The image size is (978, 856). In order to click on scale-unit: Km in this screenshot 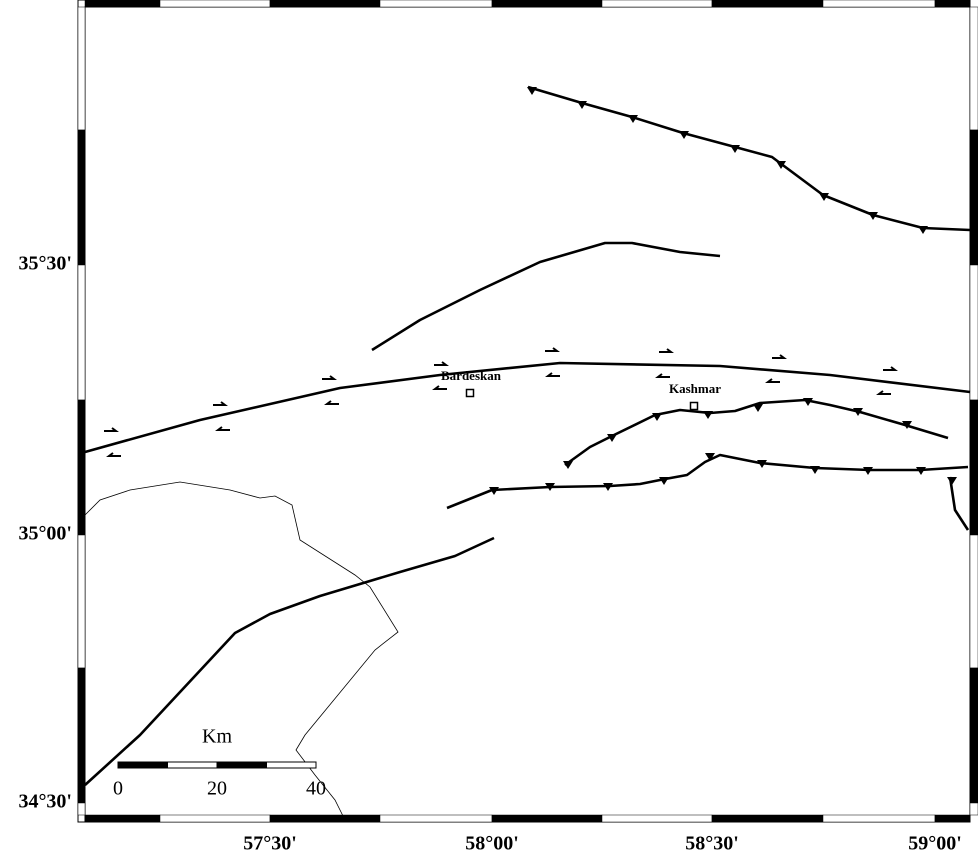, I will do `click(217, 737)`.